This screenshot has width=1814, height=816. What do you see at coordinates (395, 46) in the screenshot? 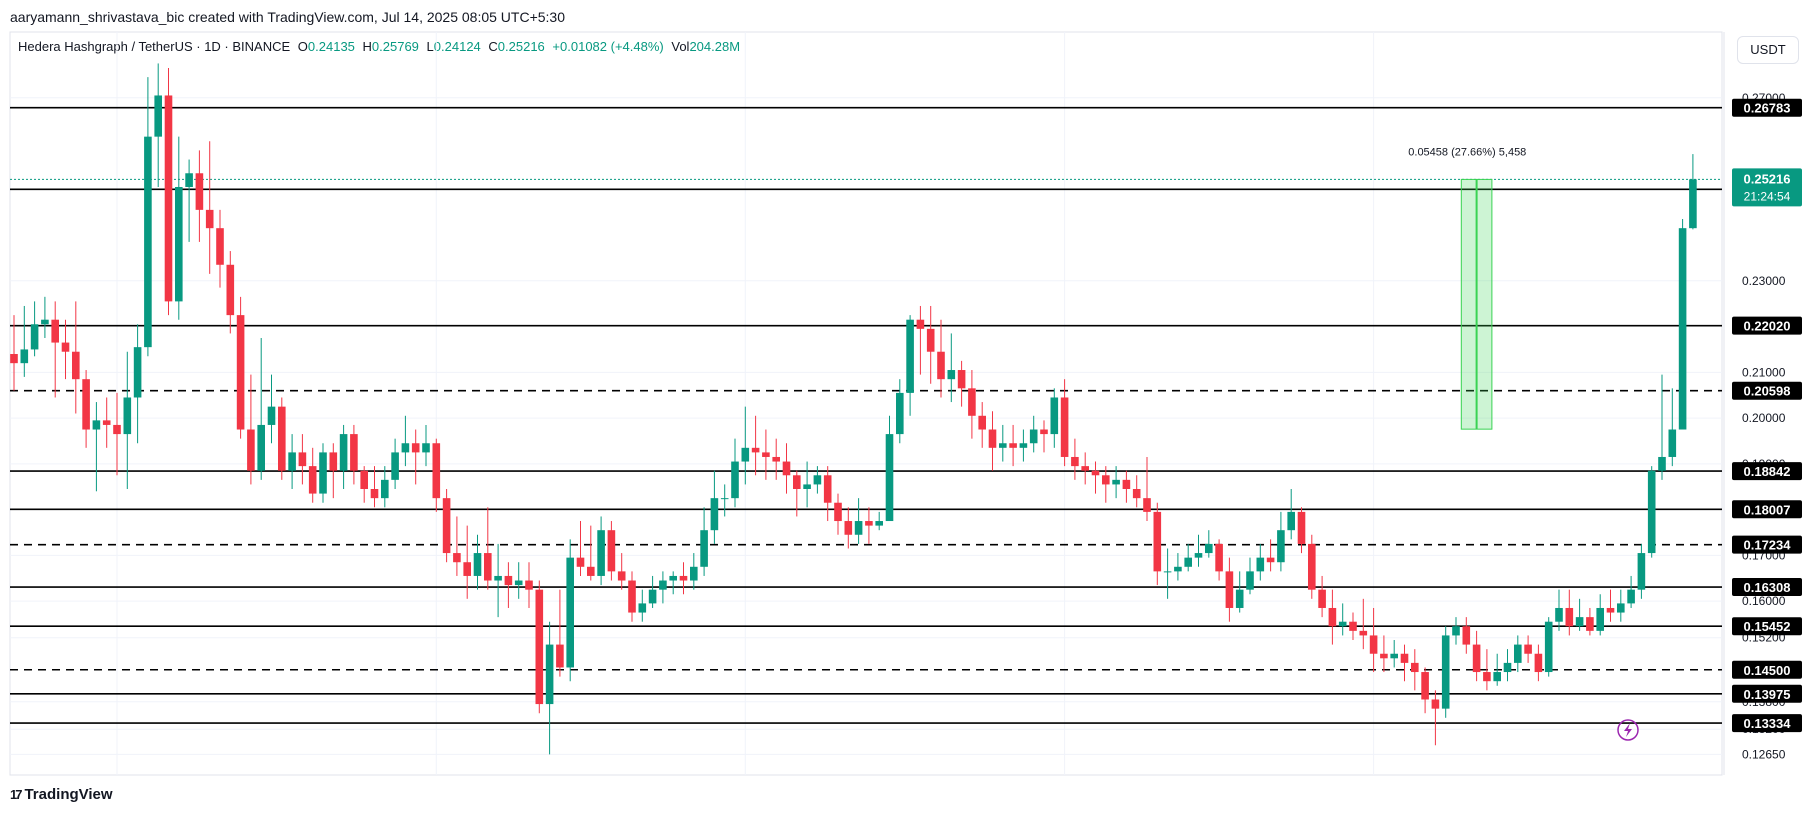
I see `high-value: 0.25769` at bounding box center [395, 46].